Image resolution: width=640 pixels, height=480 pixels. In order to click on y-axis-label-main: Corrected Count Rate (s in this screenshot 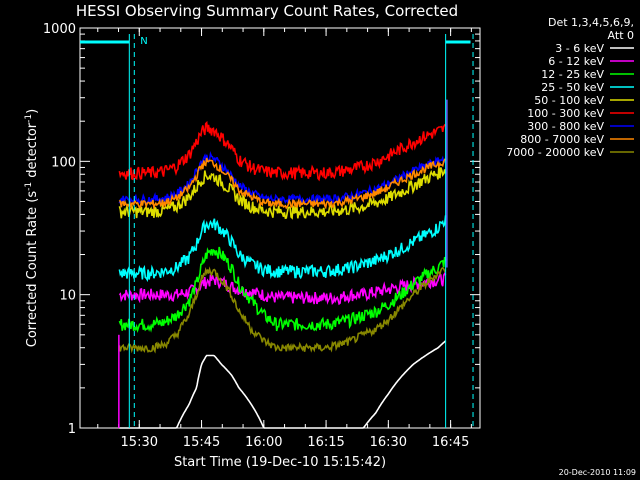, I will do `click(32, 269)`.